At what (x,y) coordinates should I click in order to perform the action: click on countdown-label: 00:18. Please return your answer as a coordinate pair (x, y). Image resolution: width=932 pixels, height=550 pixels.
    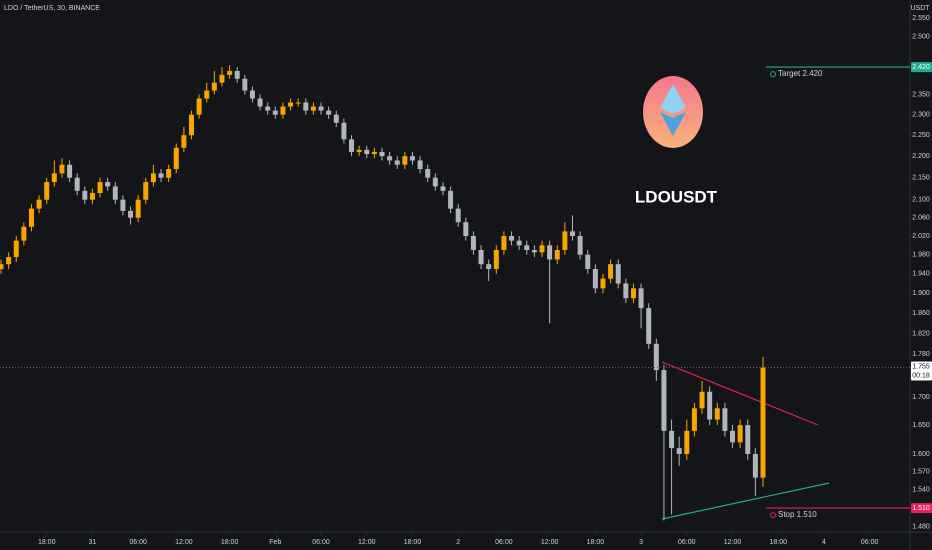
    Looking at the image, I should click on (921, 375).